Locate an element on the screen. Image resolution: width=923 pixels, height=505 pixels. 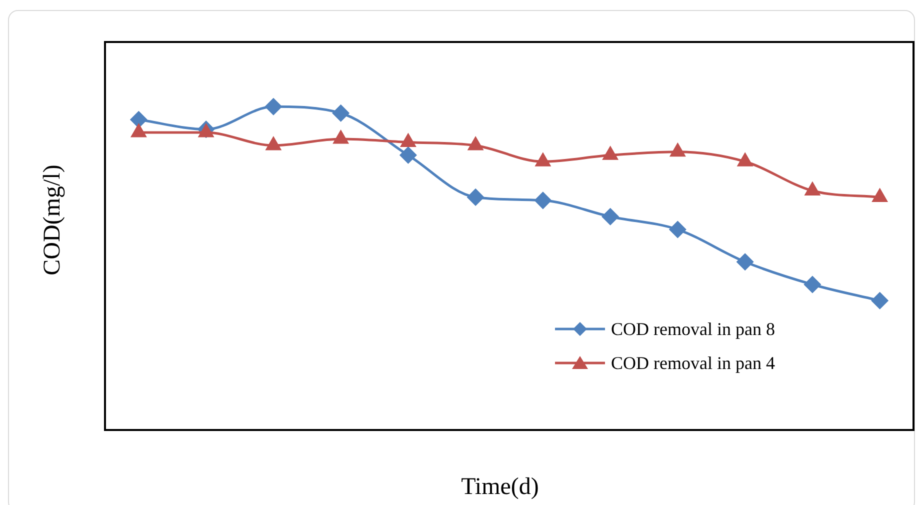
y-axis-title: COD(mg/l) is located at coordinates (52, 220).